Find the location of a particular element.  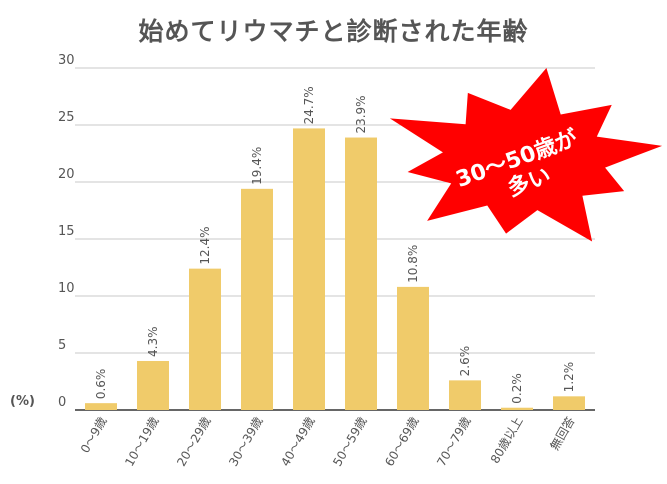

data-label-1: 4.3% is located at coordinates (153, 341).